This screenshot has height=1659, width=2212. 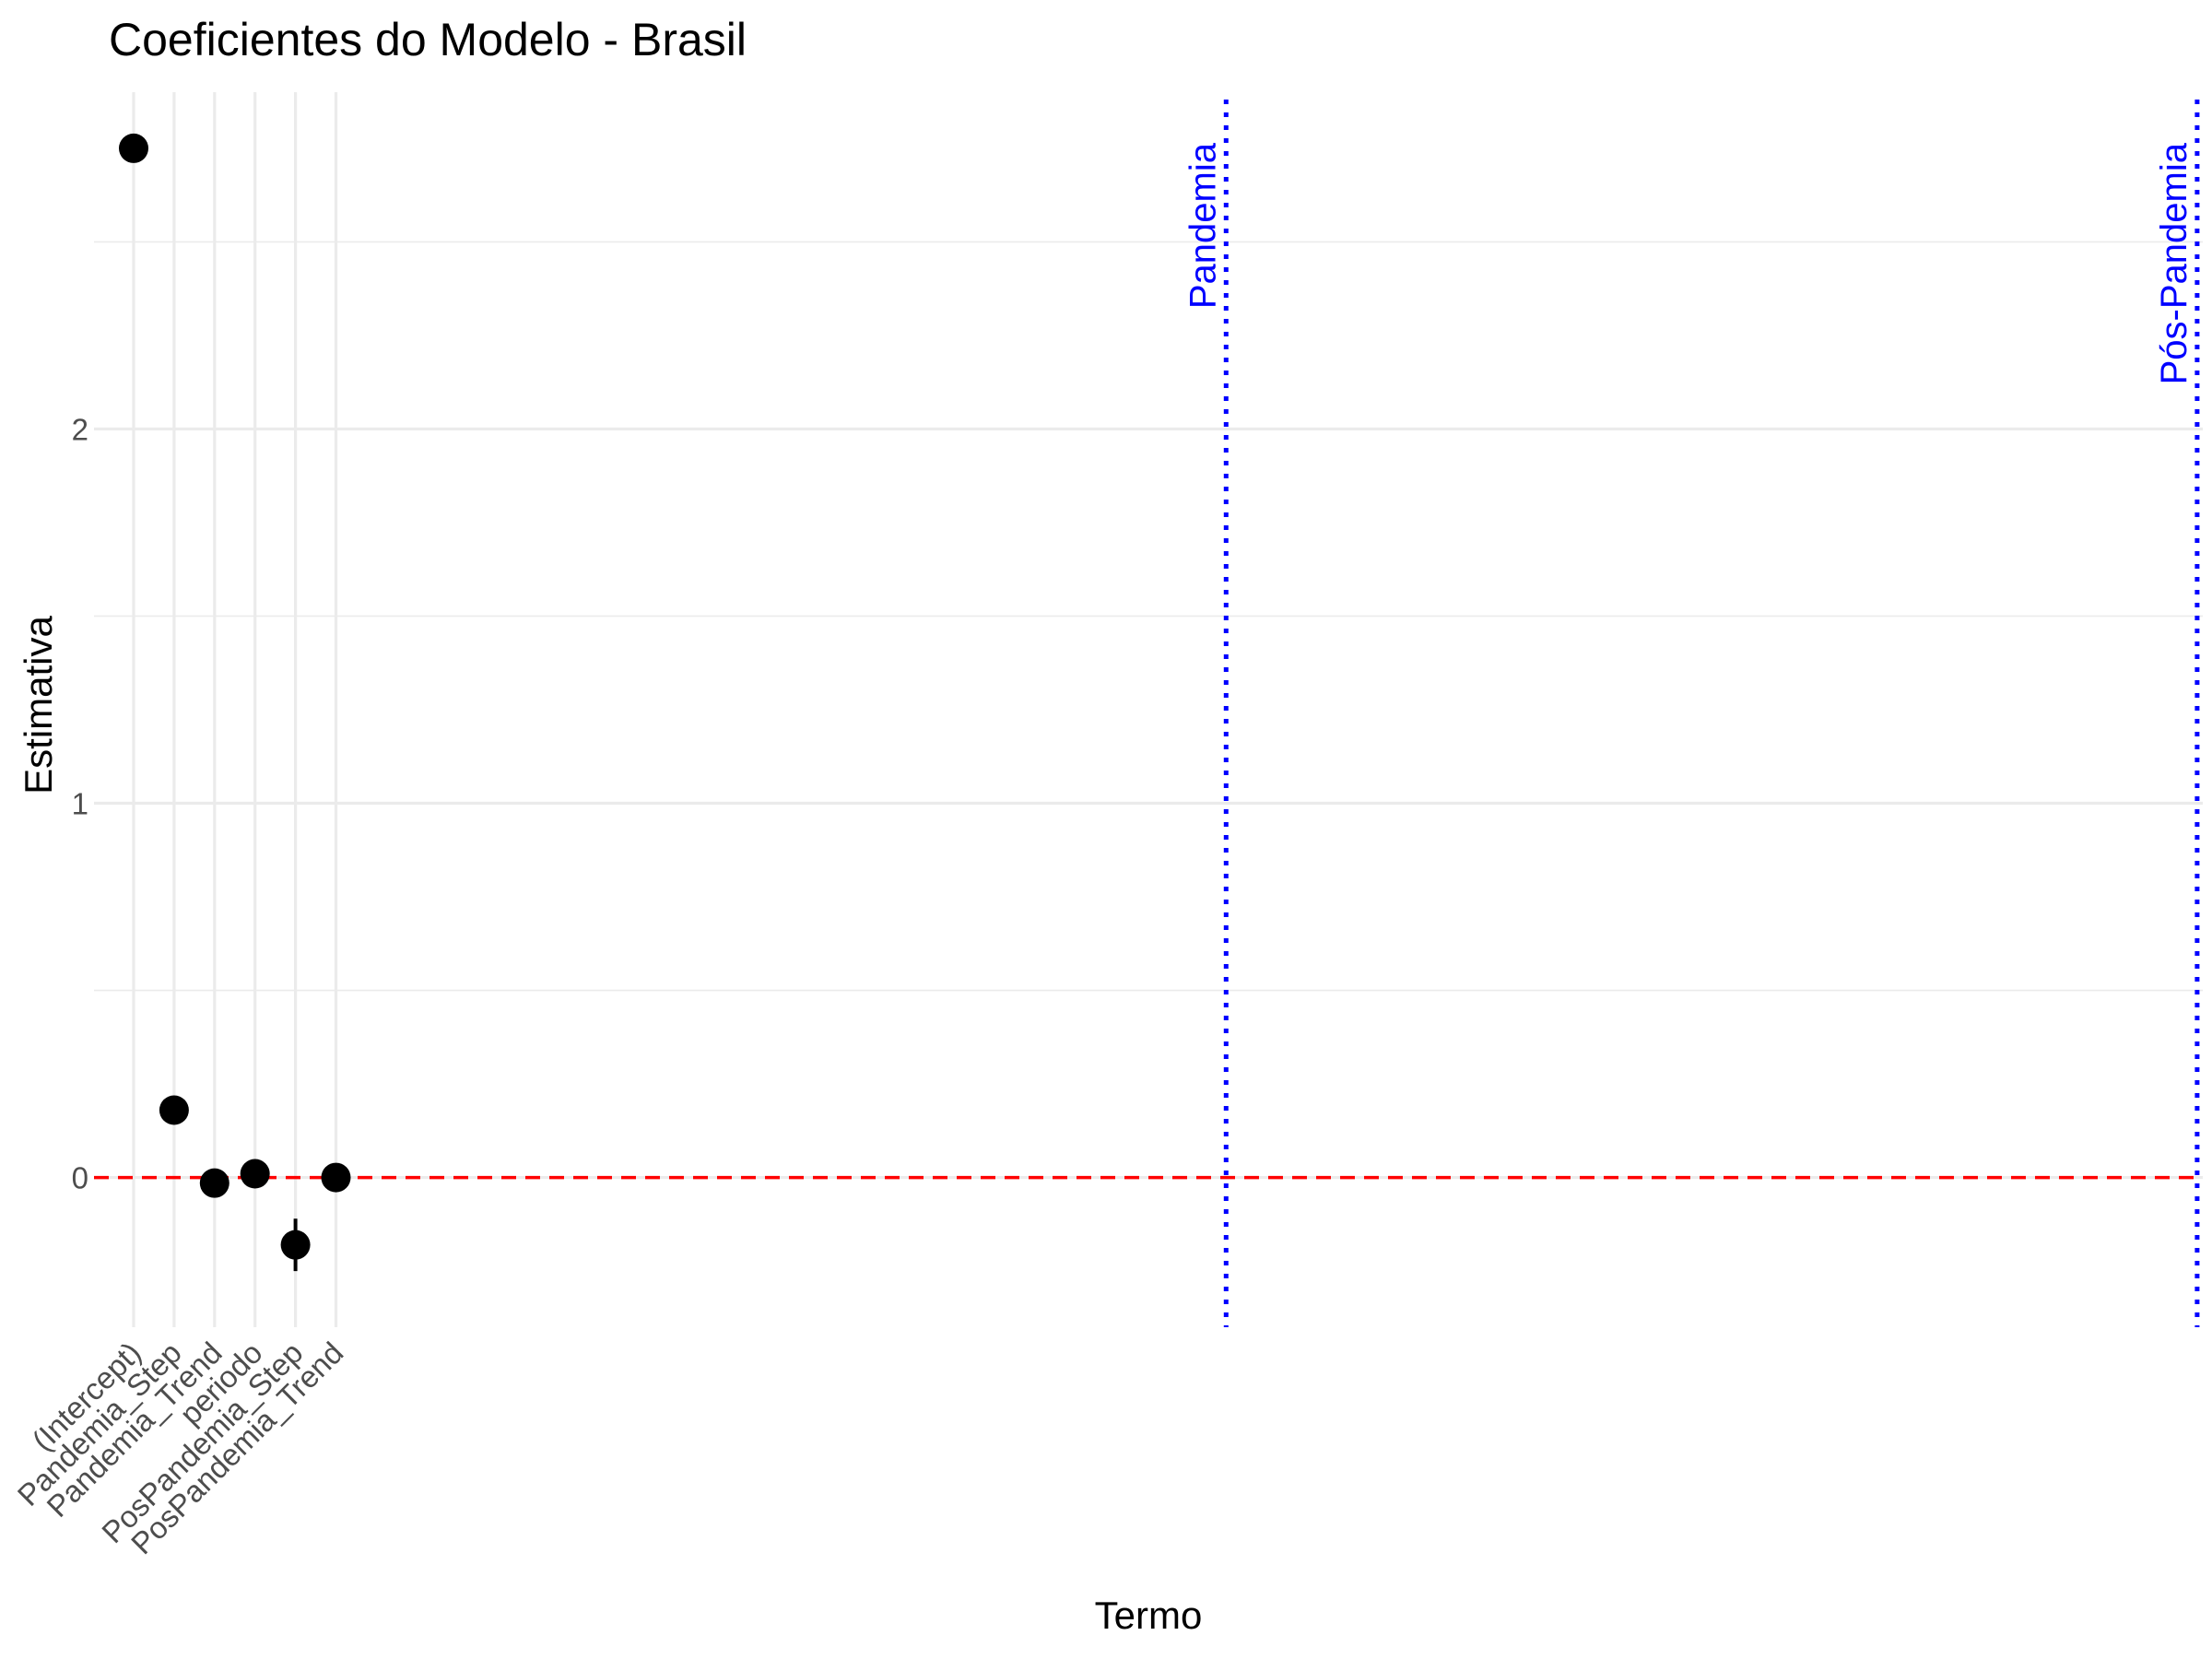 What do you see at coordinates (80, 429) in the screenshot?
I see `y-tick-label: 2` at bounding box center [80, 429].